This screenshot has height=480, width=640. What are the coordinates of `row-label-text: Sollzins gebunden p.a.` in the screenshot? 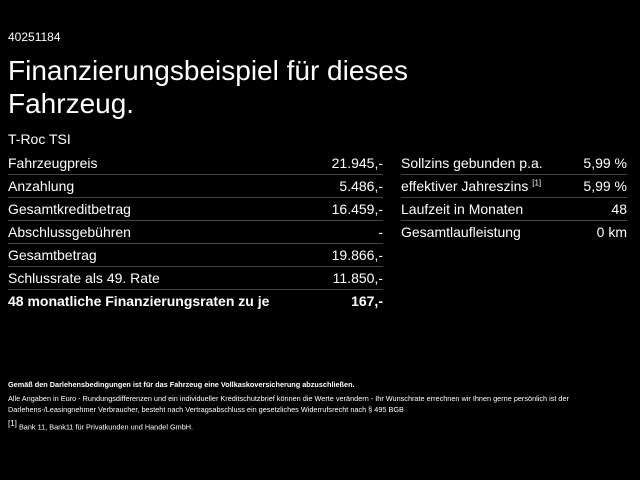 It's located at (472, 163).